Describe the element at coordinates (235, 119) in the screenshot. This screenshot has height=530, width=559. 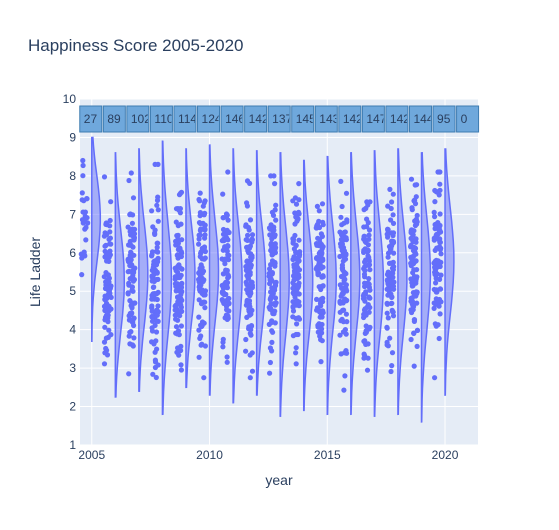
I see `count-label: 146` at that location.